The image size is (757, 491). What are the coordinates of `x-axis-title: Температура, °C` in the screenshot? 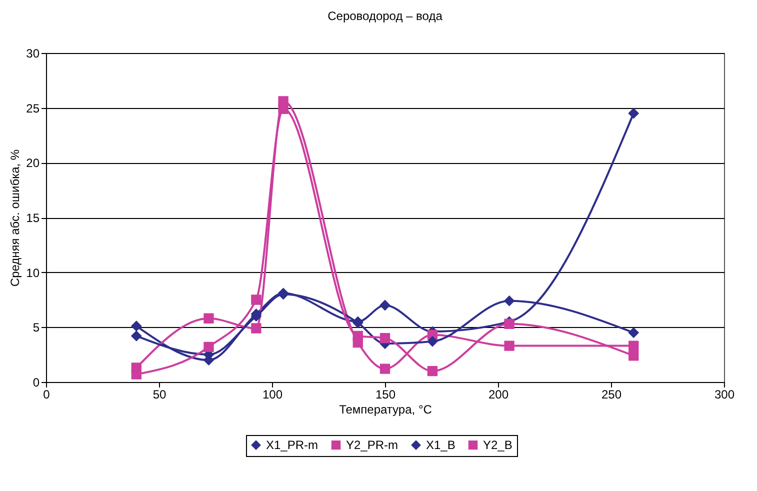 It's located at (385, 409).